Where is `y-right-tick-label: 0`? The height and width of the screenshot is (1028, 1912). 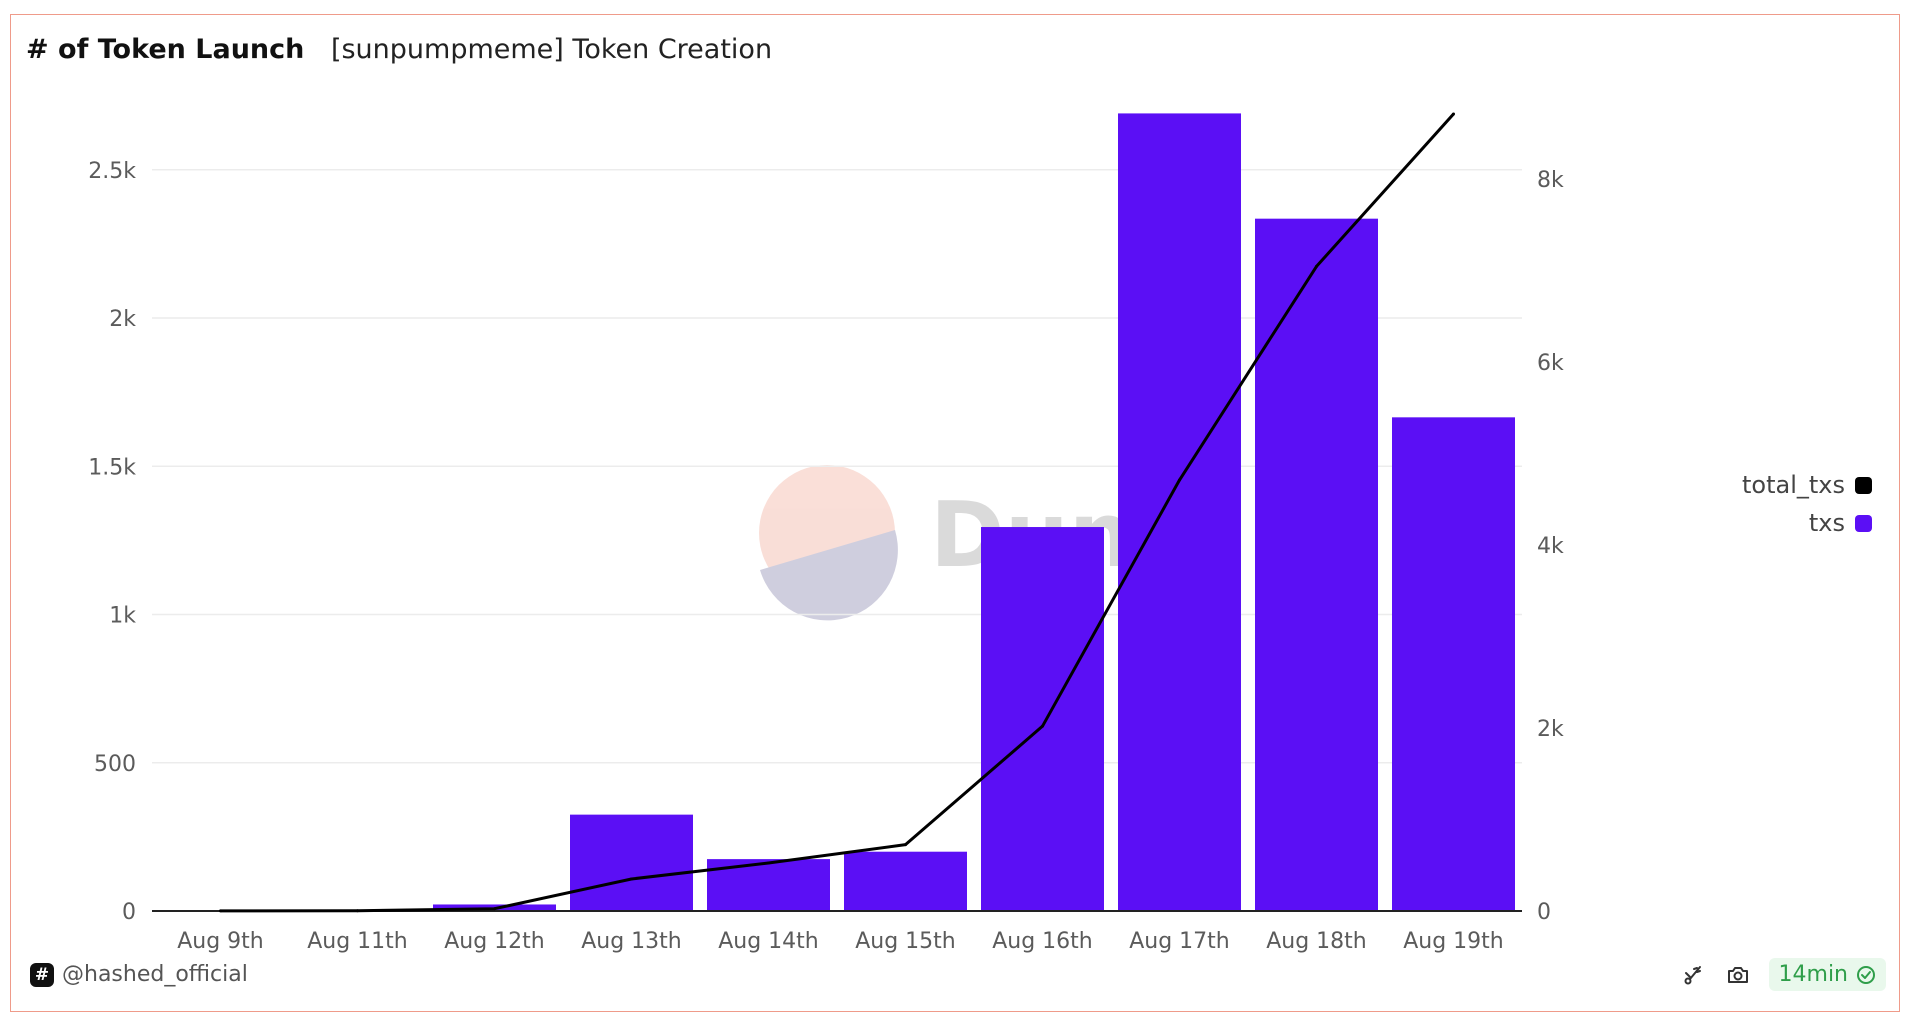 y-right-tick-label: 0 is located at coordinates (1544, 912).